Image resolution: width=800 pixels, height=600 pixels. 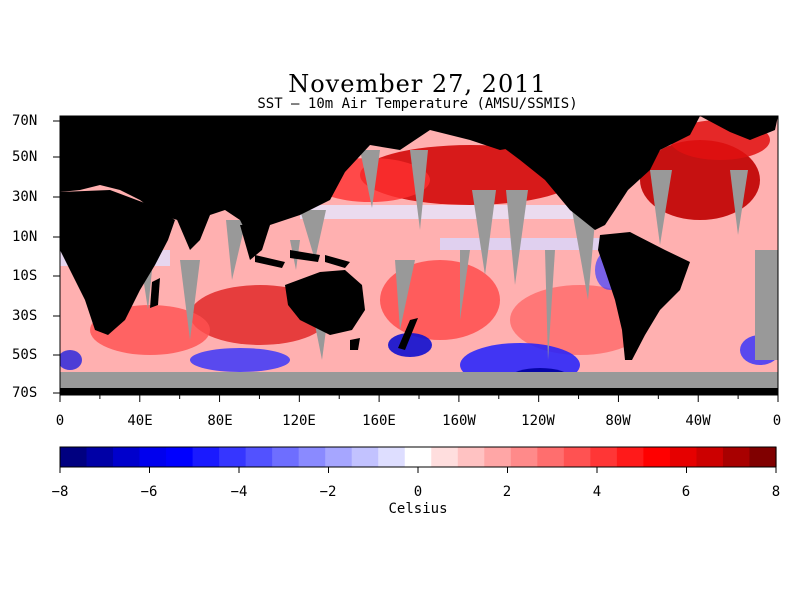 I want to click on colorbar-label: 2, so click(x=507, y=492).